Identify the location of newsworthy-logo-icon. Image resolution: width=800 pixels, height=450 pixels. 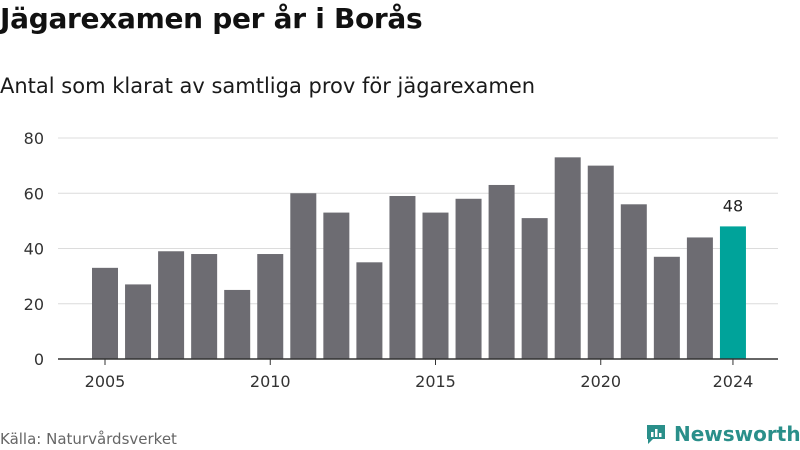
(656, 434).